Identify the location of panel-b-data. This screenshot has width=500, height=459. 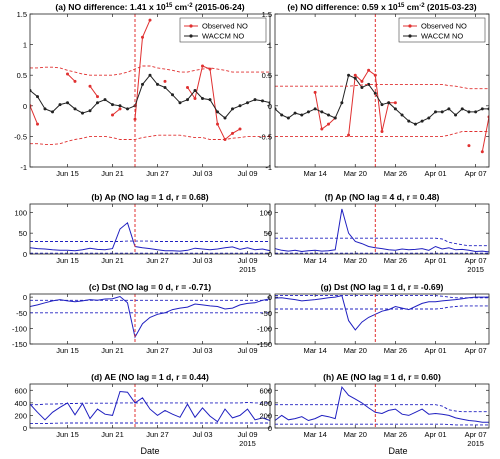
(150, 237).